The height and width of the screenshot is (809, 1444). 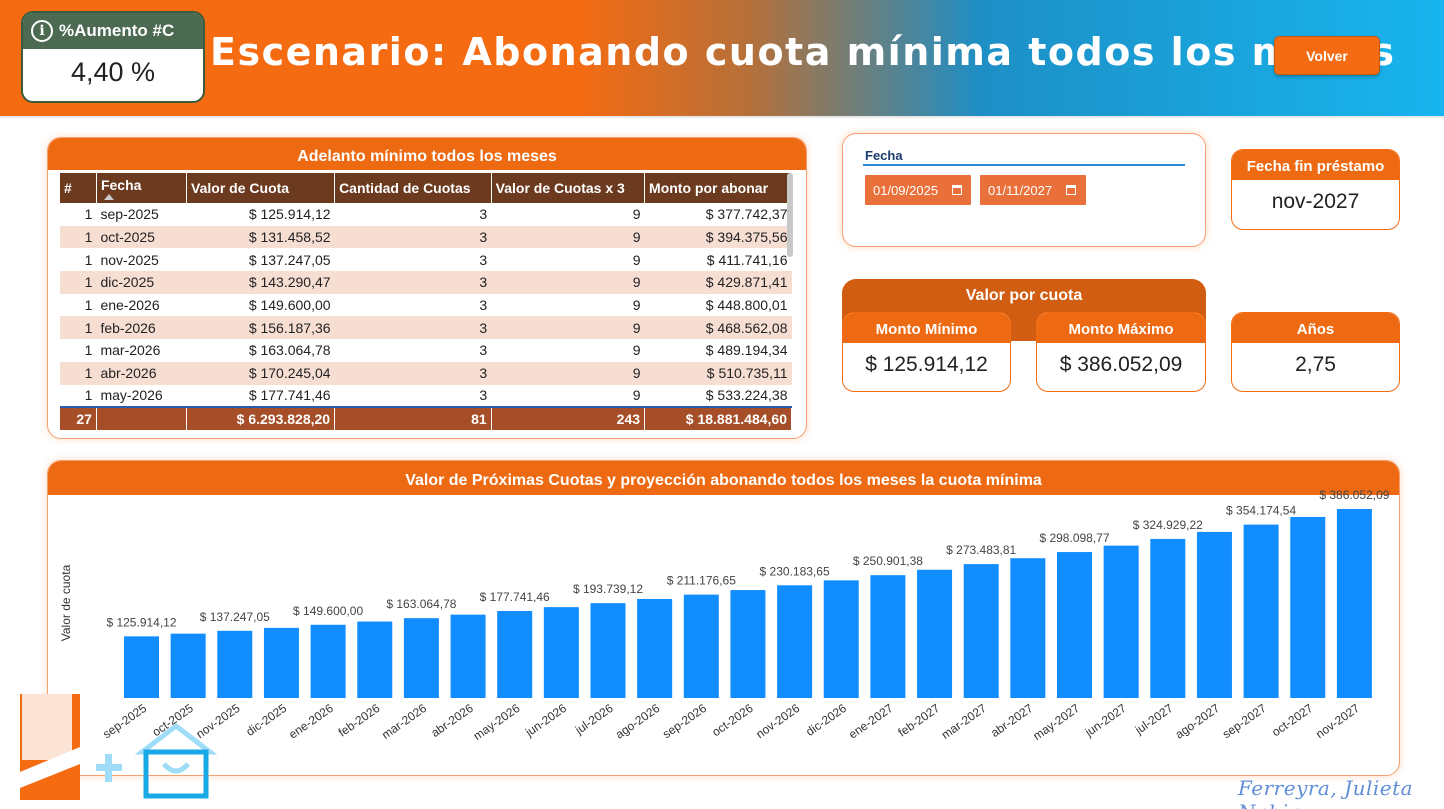 What do you see at coordinates (141, 667) in the screenshot?
I see `bar-sep-2025` at bounding box center [141, 667].